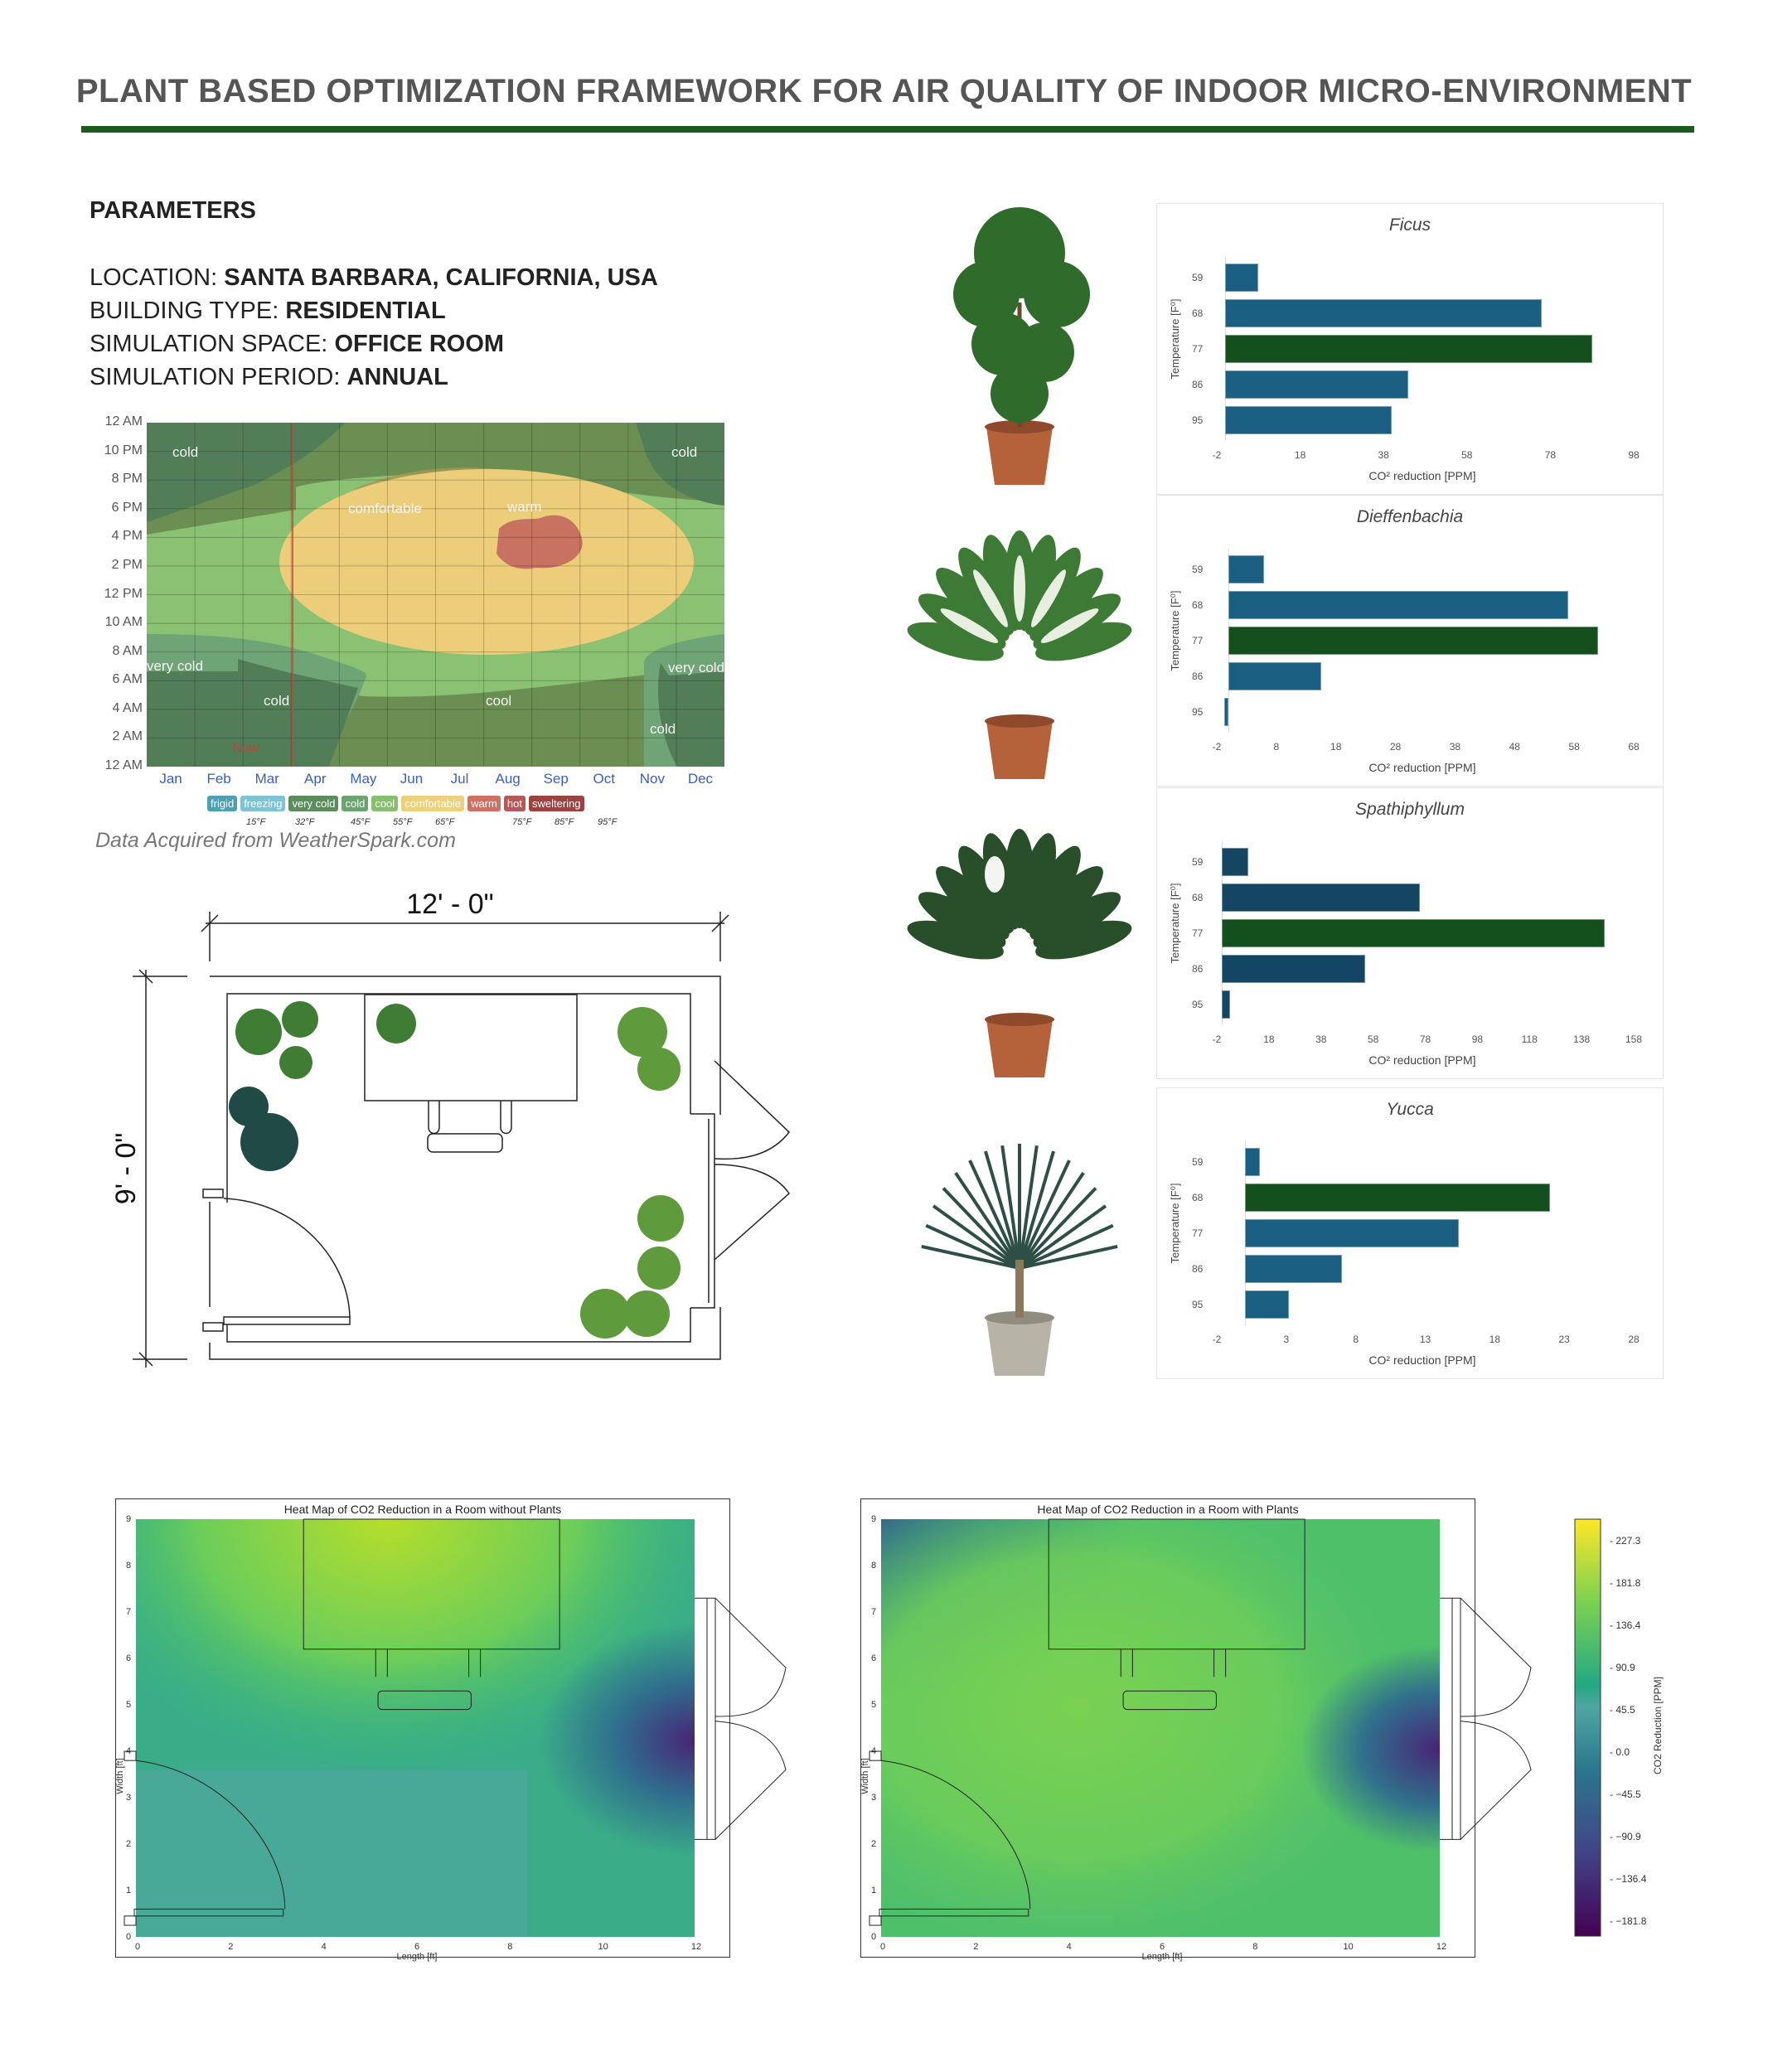  What do you see at coordinates (129, 1658) in the screenshot?
I see `y-tick-label: 6` at bounding box center [129, 1658].